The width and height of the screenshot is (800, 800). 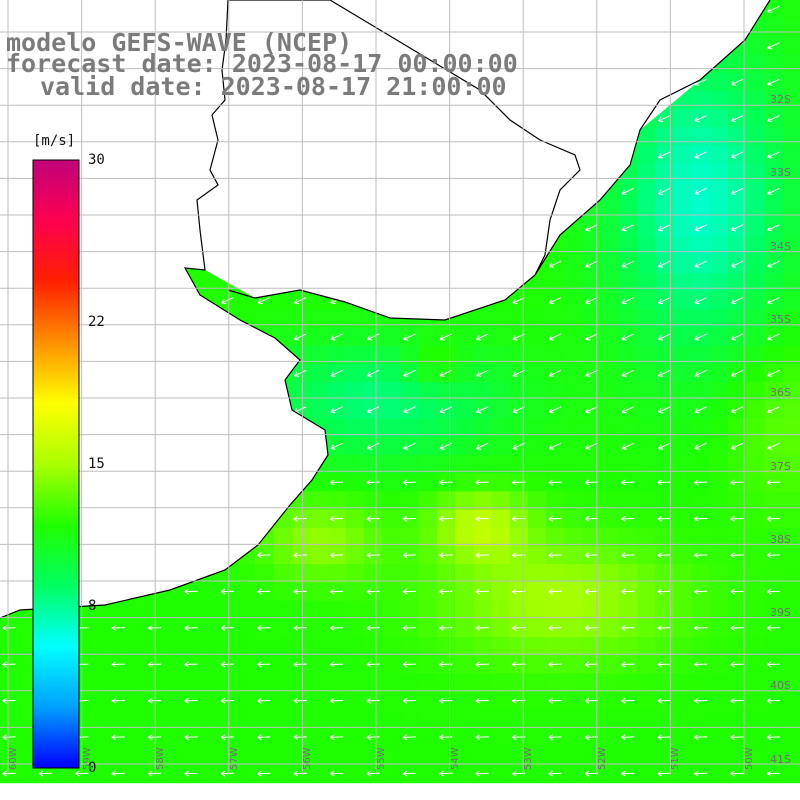 What do you see at coordinates (780, 466) in the screenshot?
I see `latitude-label: 37S` at bounding box center [780, 466].